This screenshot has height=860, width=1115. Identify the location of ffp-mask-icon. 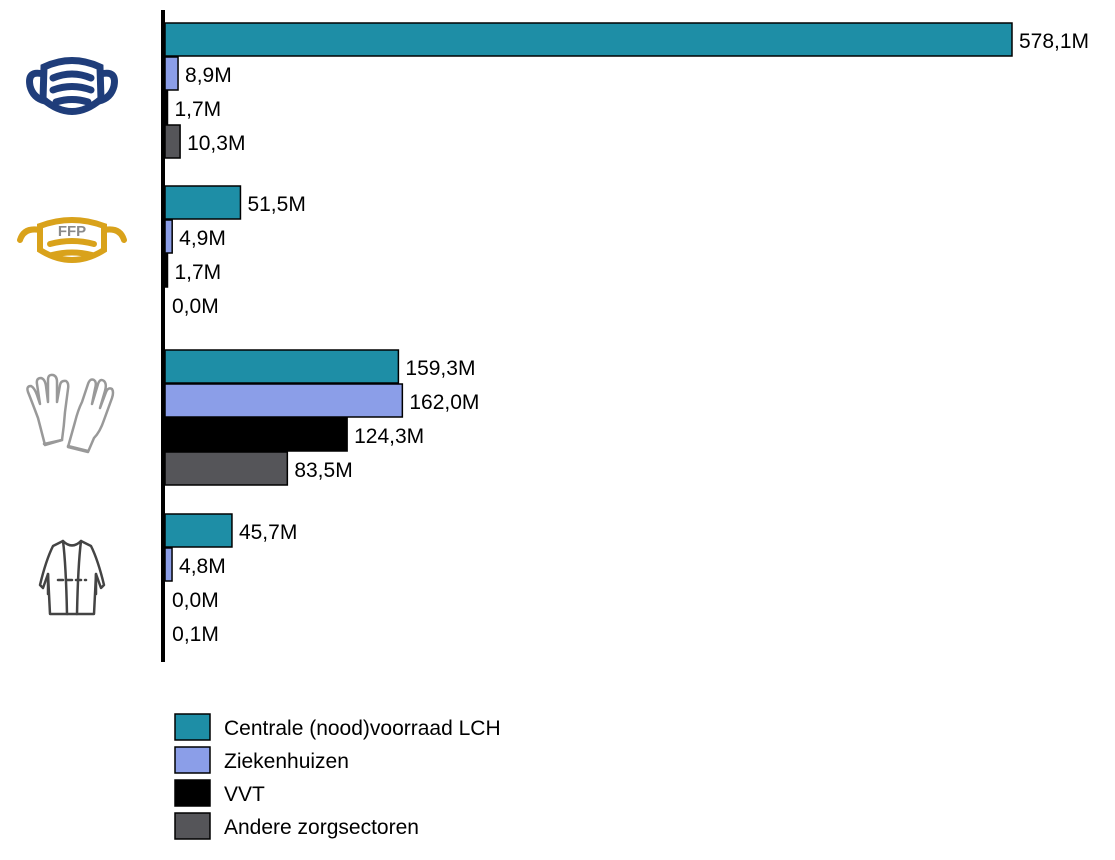
(72, 240).